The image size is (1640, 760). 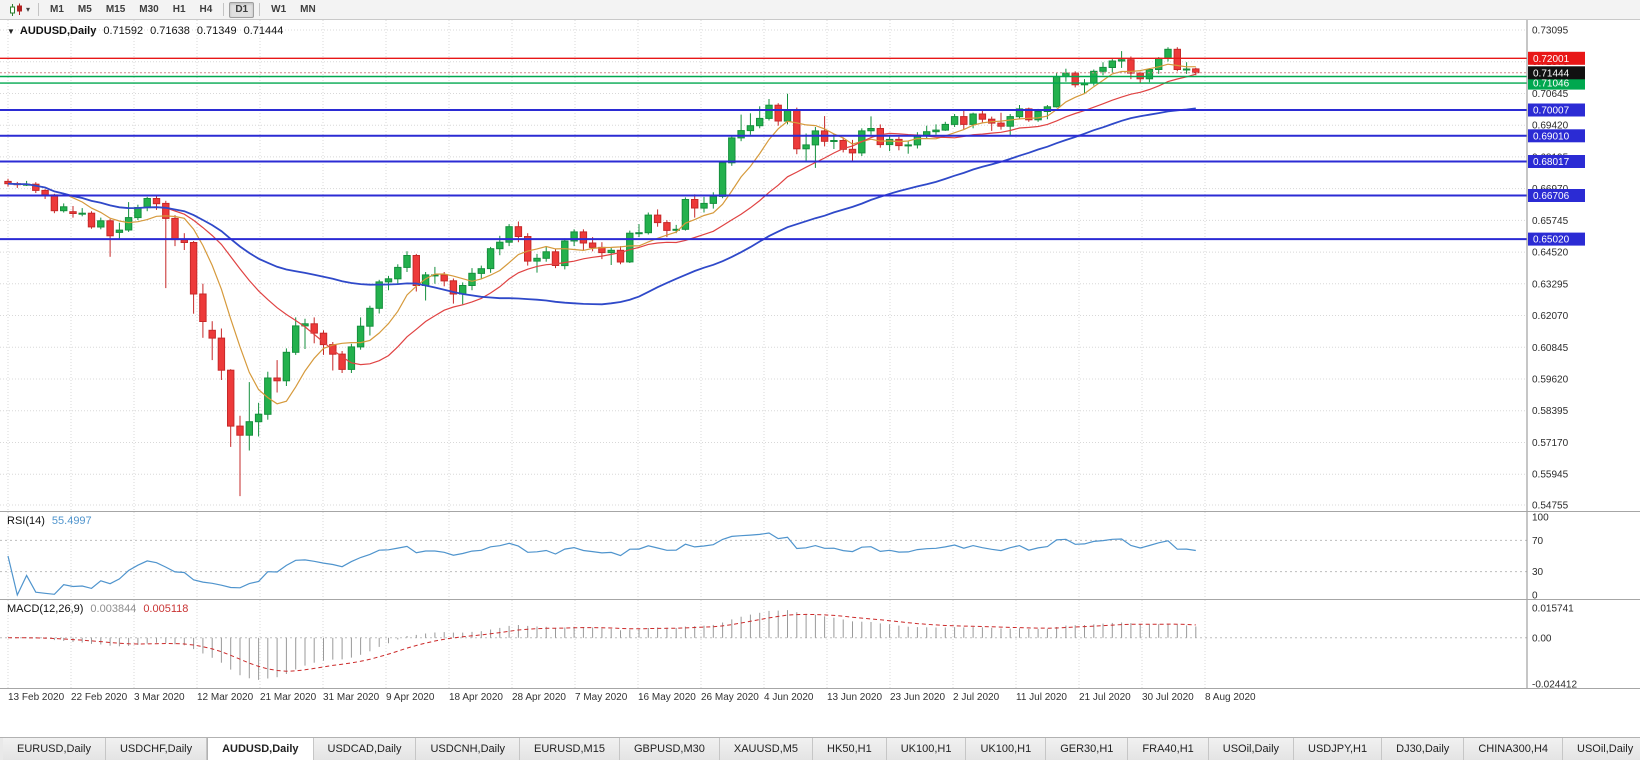 I want to click on timeframe-buttons: M1 M5 M15 M30 H1 H4 D1 W1 MN, so click(x=183, y=9).